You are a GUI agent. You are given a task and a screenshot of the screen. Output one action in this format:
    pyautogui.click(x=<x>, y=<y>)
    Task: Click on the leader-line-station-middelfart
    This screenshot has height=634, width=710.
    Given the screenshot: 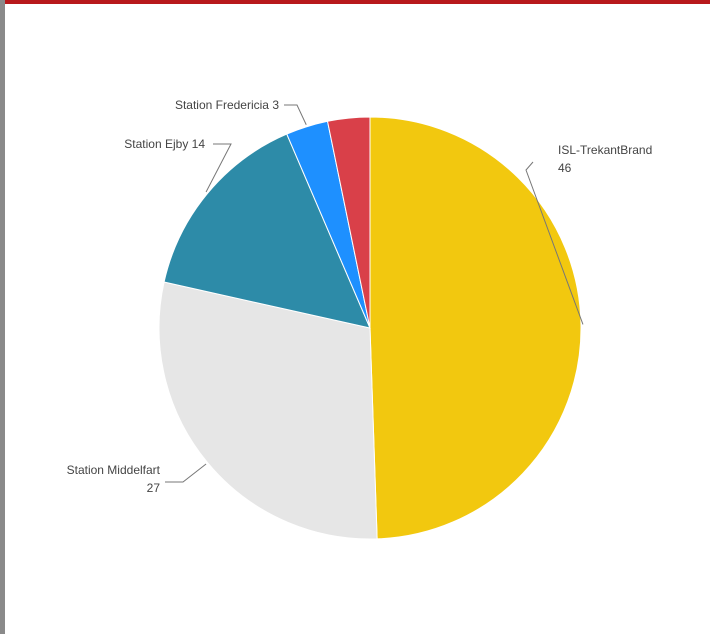 What is the action you would take?
    pyautogui.click(x=186, y=473)
    